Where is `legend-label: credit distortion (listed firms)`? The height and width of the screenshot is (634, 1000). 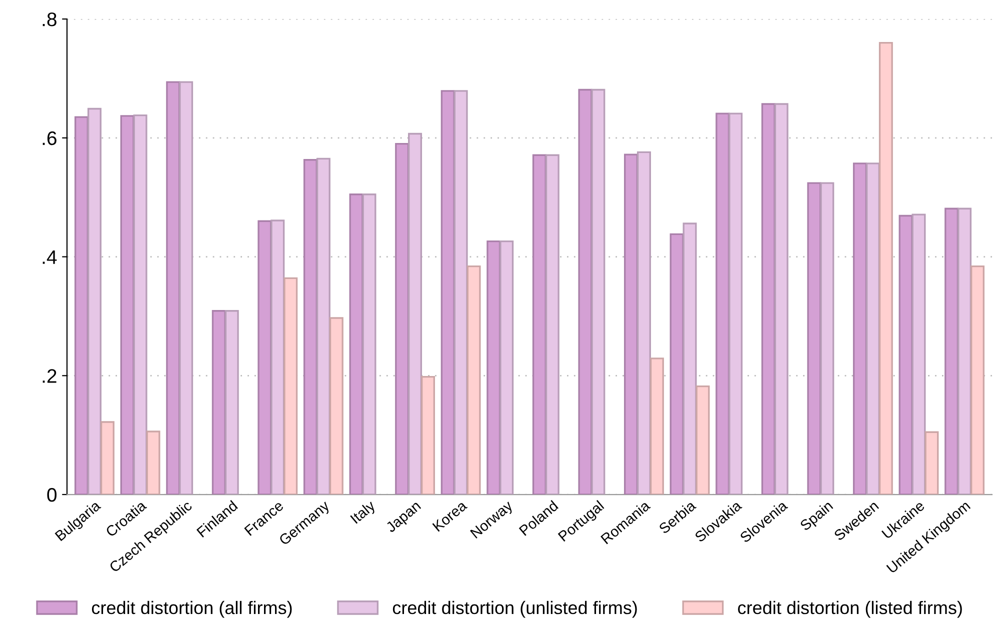 legend-label: credit distortion (listed firms) is located at coordinates (850, 609).